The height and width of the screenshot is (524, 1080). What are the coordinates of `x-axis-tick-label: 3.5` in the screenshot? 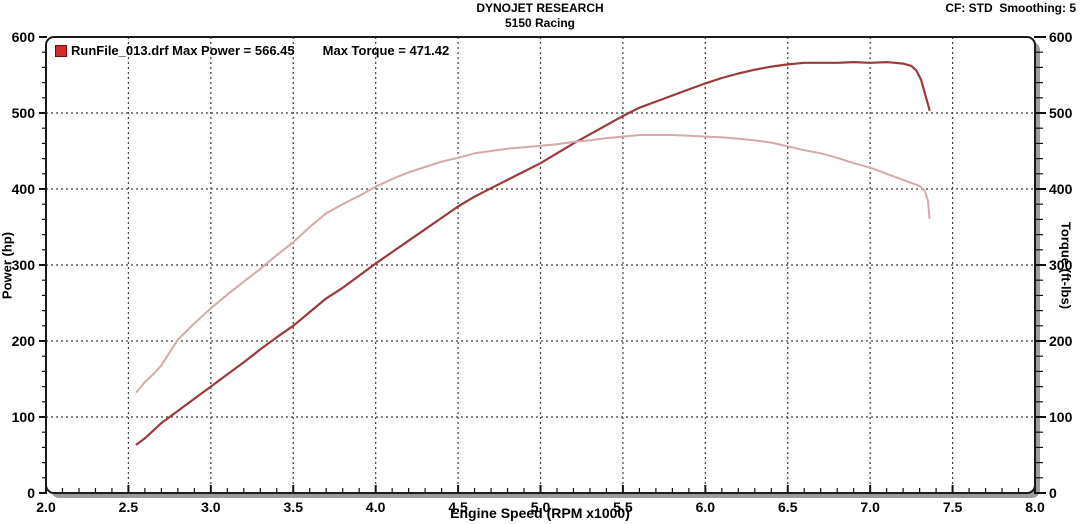 It's located at (294, 507).